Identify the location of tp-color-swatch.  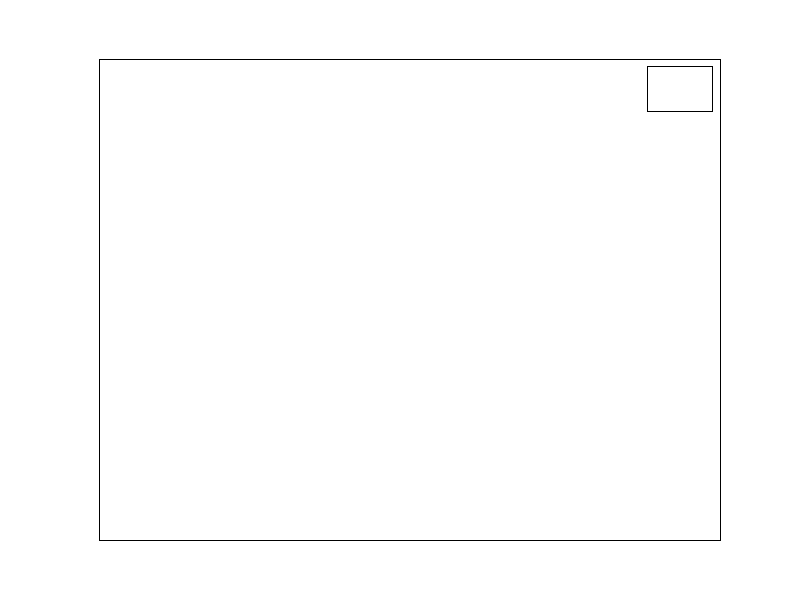
(667, 80).